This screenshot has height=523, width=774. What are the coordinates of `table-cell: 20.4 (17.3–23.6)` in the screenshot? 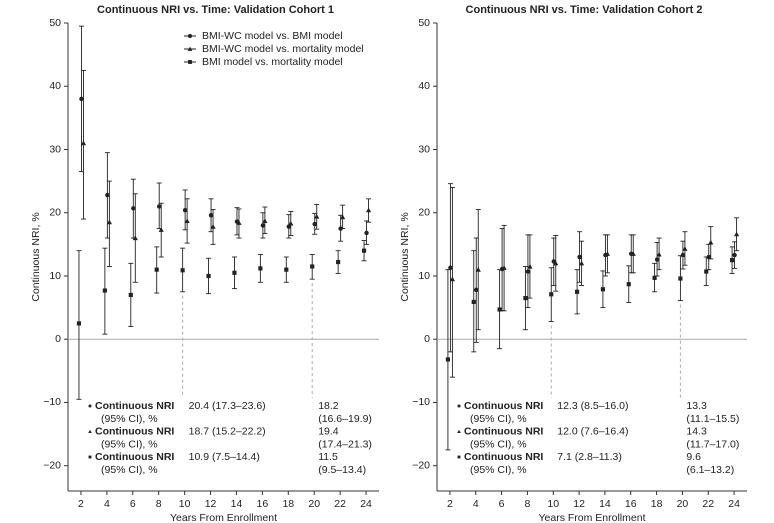 It's located at (227, 406).